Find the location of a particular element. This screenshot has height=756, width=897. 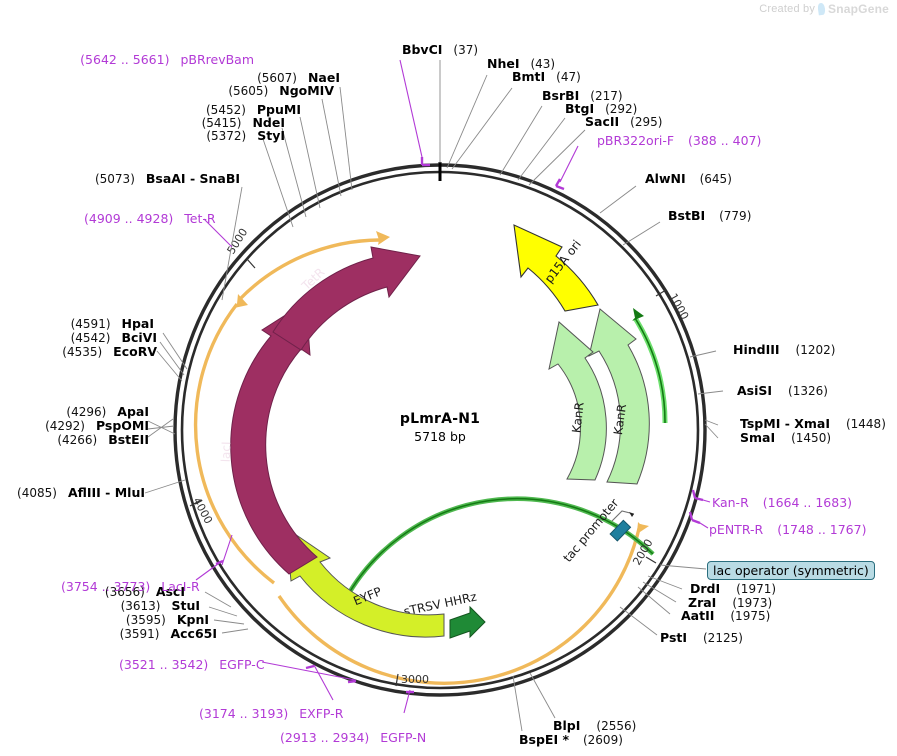

primer-label-pbrrevbam: (5642 .. 5661) pBRrevBam is located at coordinates (167, 59).